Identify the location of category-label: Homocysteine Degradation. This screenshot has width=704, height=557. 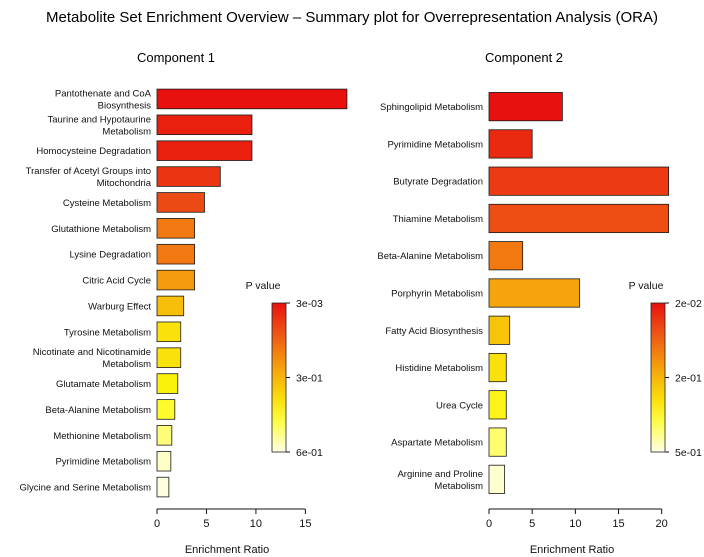
(93, 151).